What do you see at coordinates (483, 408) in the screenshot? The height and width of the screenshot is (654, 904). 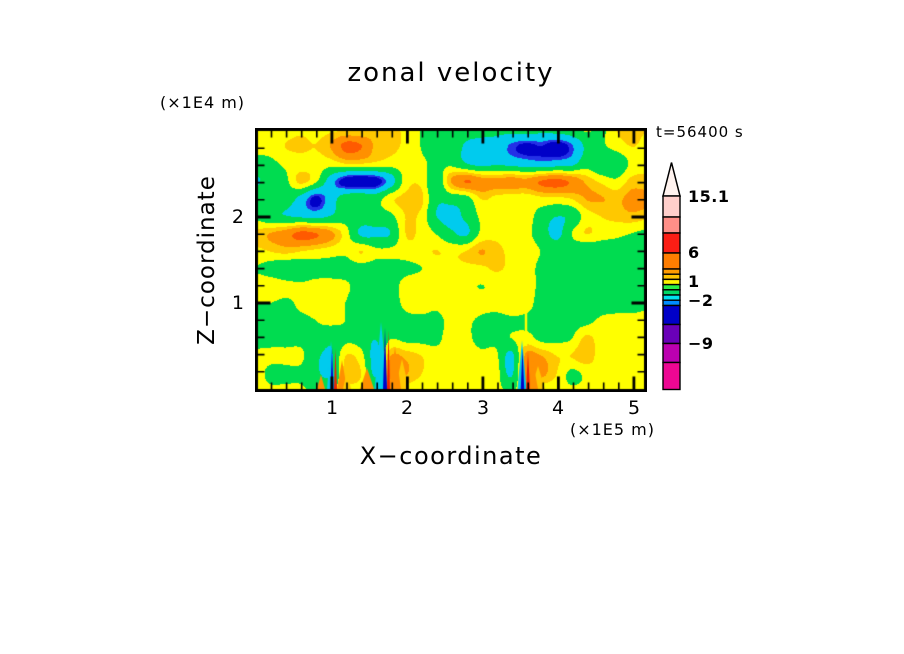 I see `x-tick-label: 3` at bounding box center [483, 408].